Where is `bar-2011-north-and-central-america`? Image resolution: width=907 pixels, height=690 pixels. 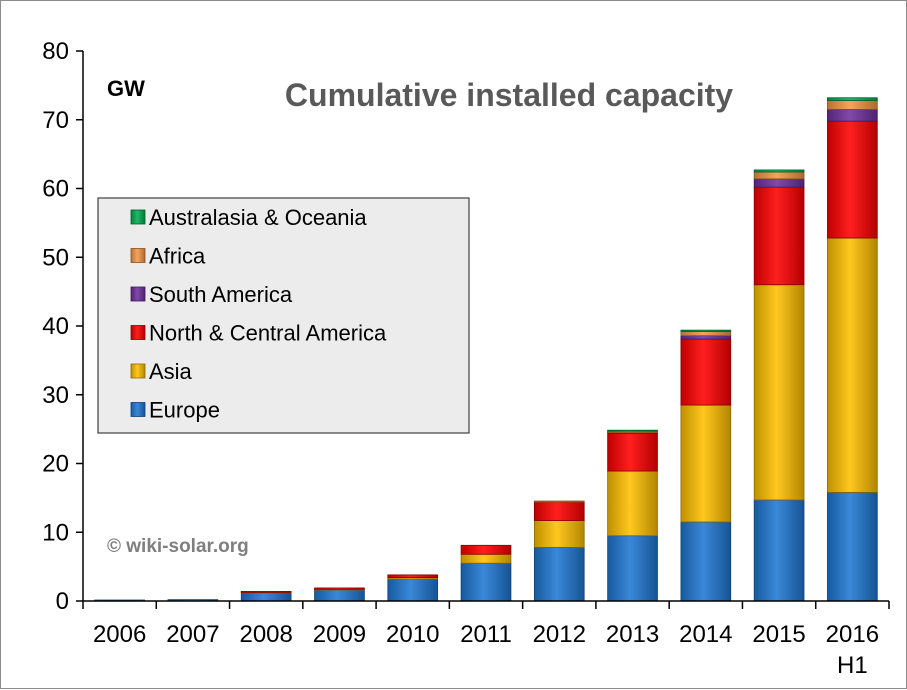
bar-2011-north-and-central-america is located at coordinates (486, 549).